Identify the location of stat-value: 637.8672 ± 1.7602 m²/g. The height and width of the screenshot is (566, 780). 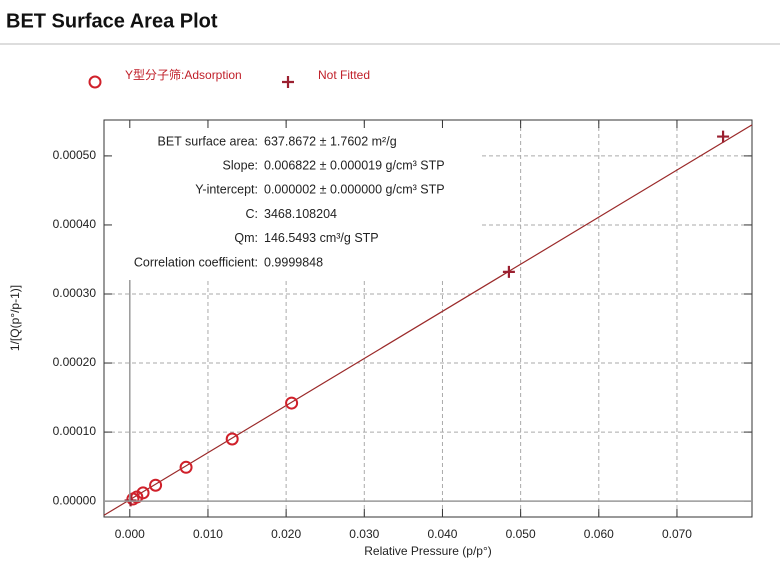
(330, 141).